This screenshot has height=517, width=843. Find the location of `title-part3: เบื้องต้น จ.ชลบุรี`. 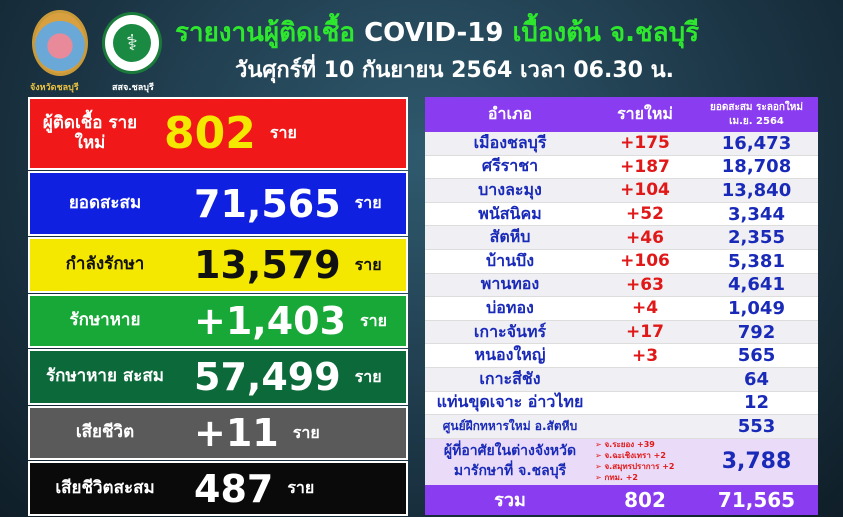

title-part3: เบื้องต้น จ.ชลบุรี is located at coordinates (606, 33).